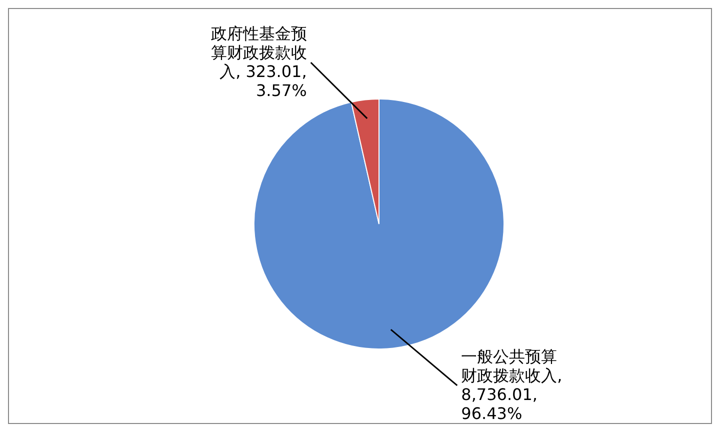 This screenshot has width=722, height=434. What do you see at coordinates (511, 384) in the screenshot?
I see `slice-label: 一般公共预算财政拨款收入, 8,736.01, 96.43%` at bounding box center [511, 384].